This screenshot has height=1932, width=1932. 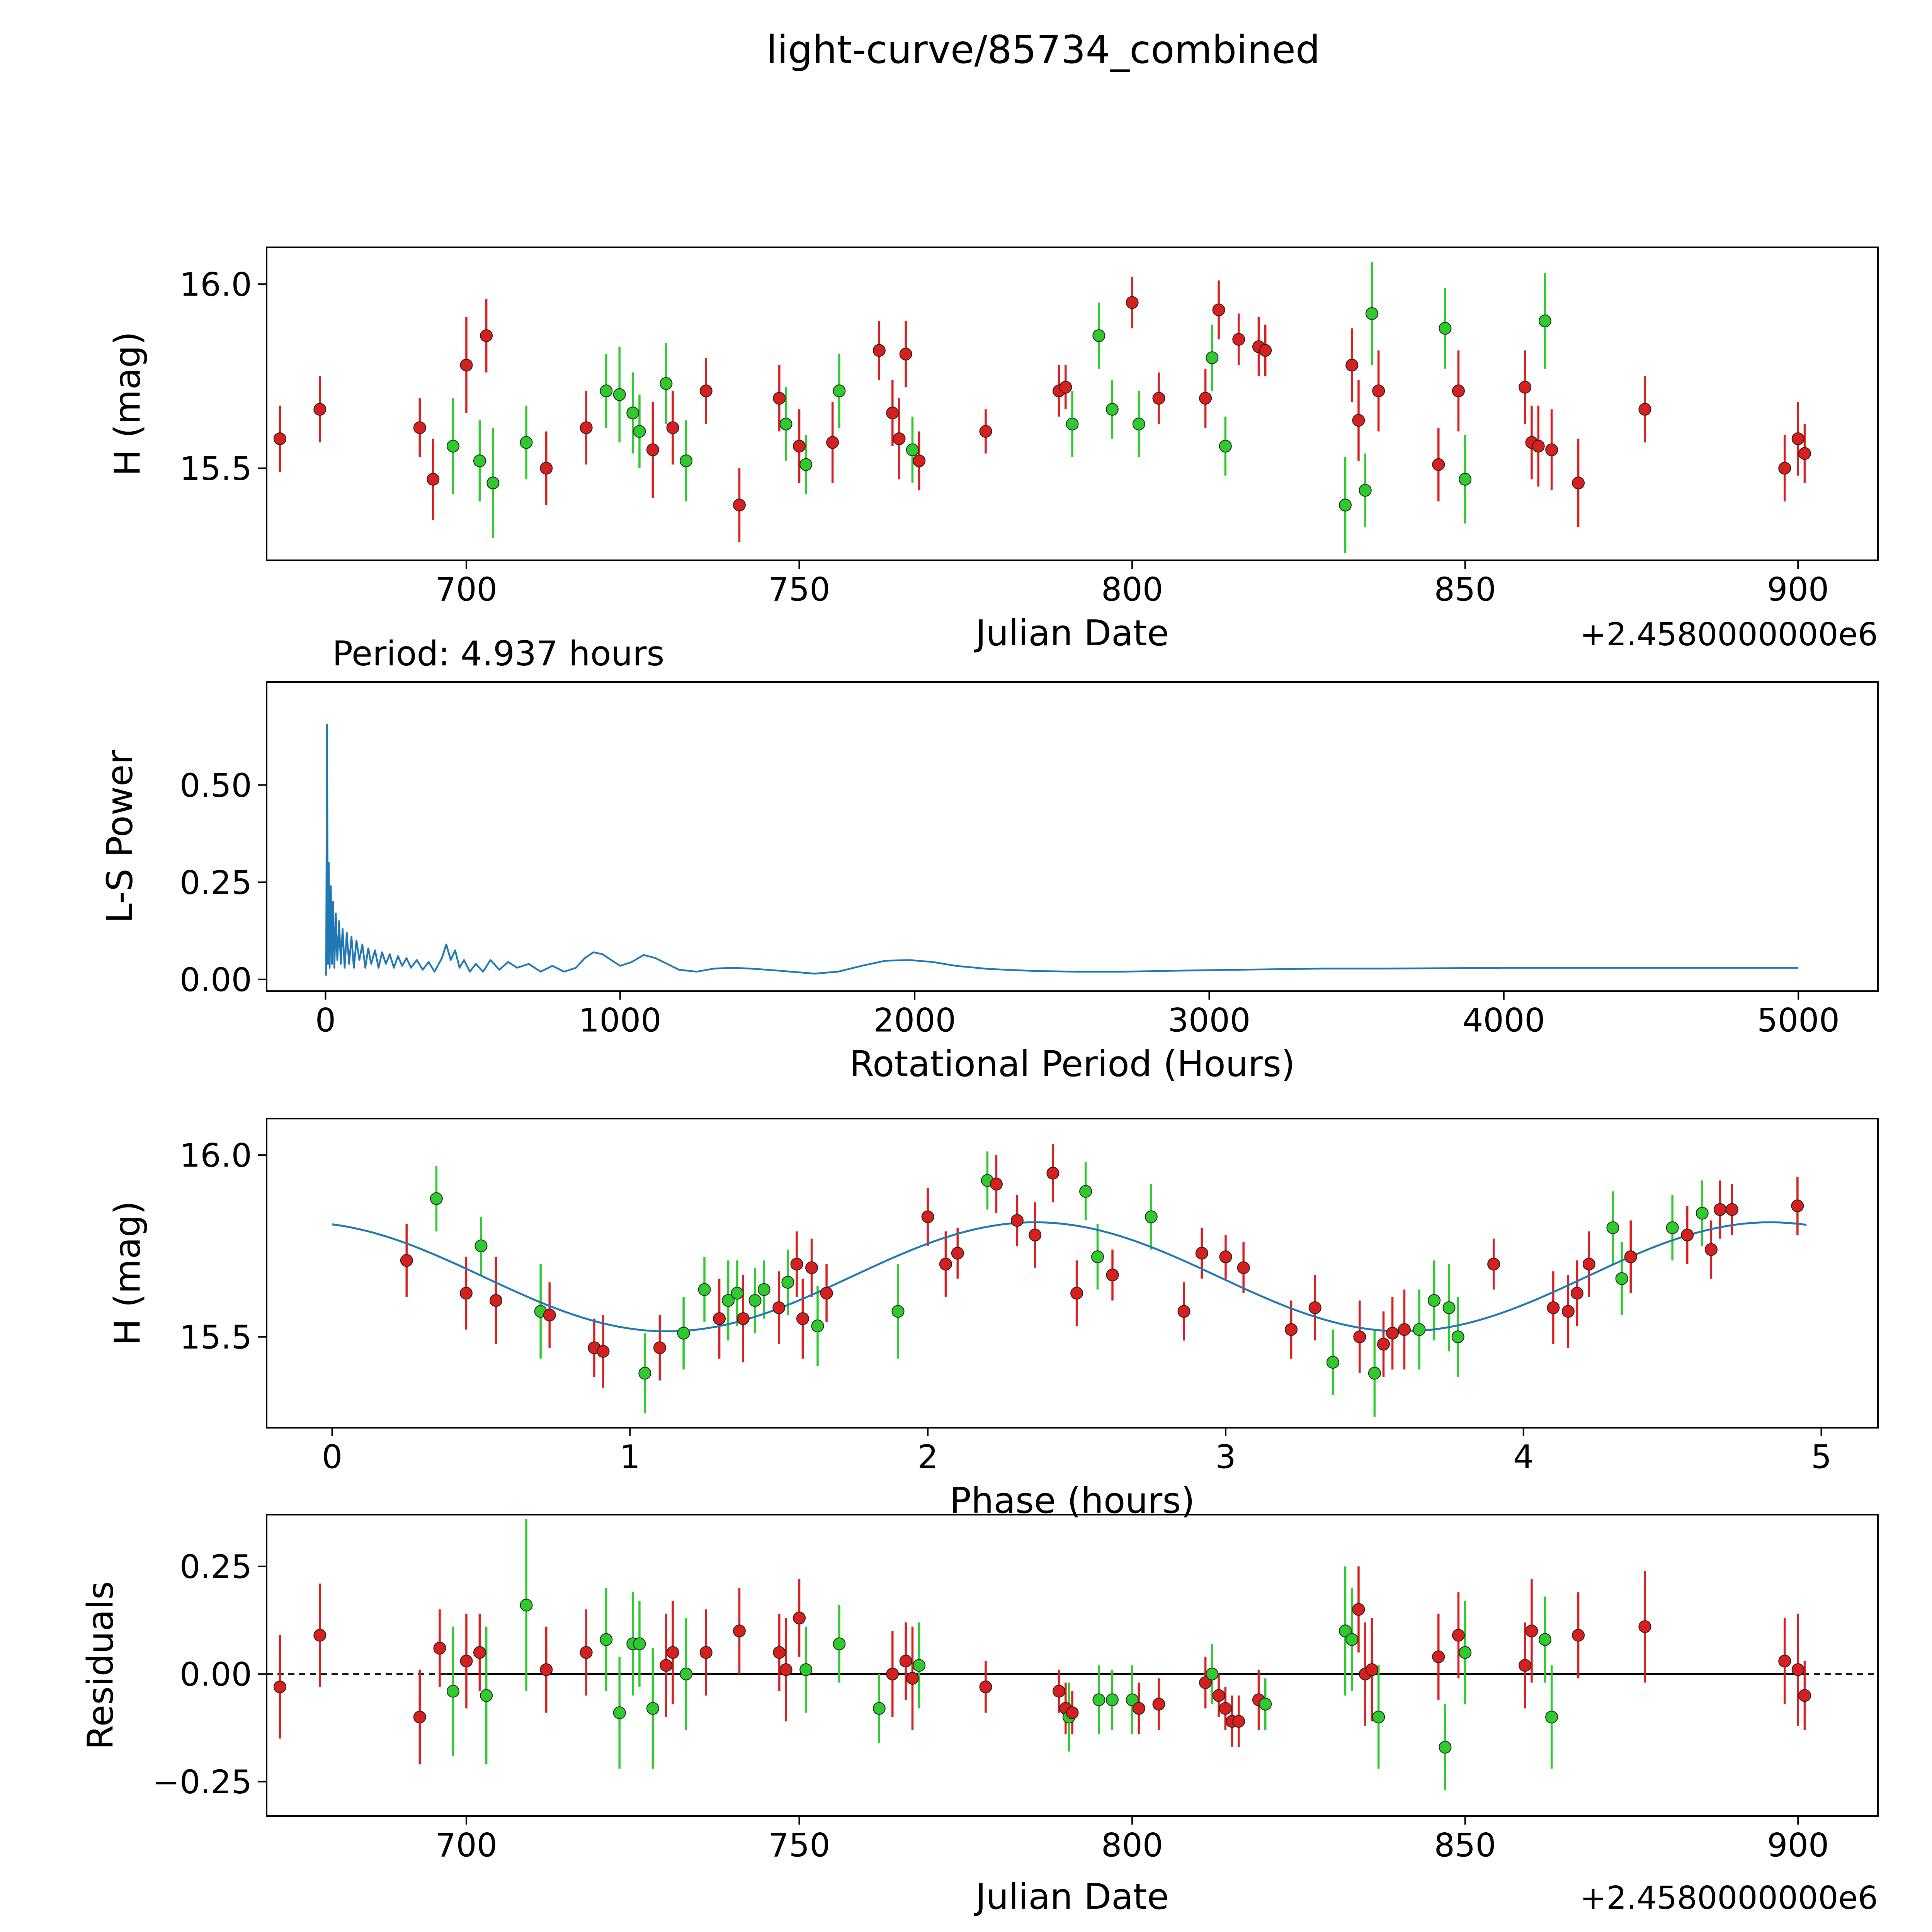 I want to click on phased-x-axis-label: Phase (hours), so click(x=1072, y=1501).